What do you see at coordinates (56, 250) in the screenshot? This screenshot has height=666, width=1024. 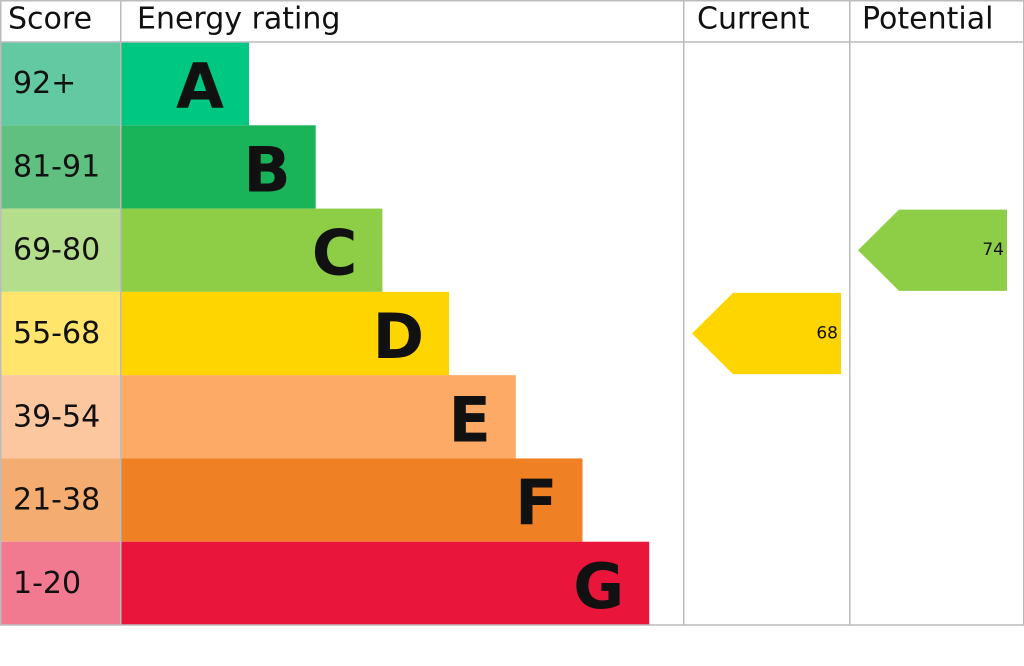 I see `score-label: 69-80` at bounding box center [56, 250].